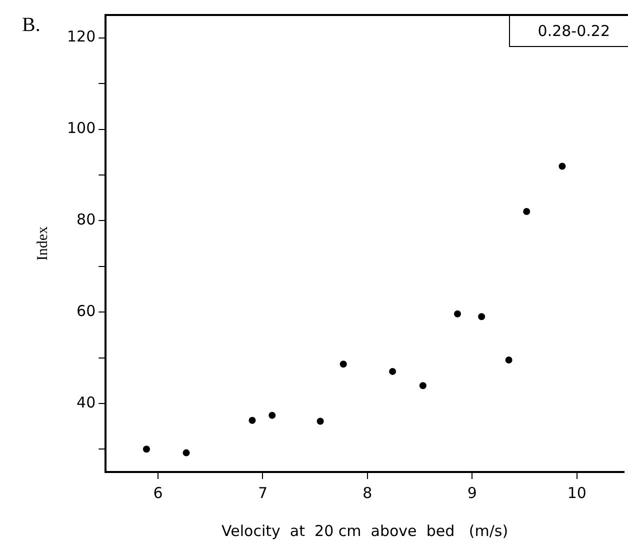 This screenshot has height=550, width=628. I want to click on y-tick-label: 80, so click(86, 219).